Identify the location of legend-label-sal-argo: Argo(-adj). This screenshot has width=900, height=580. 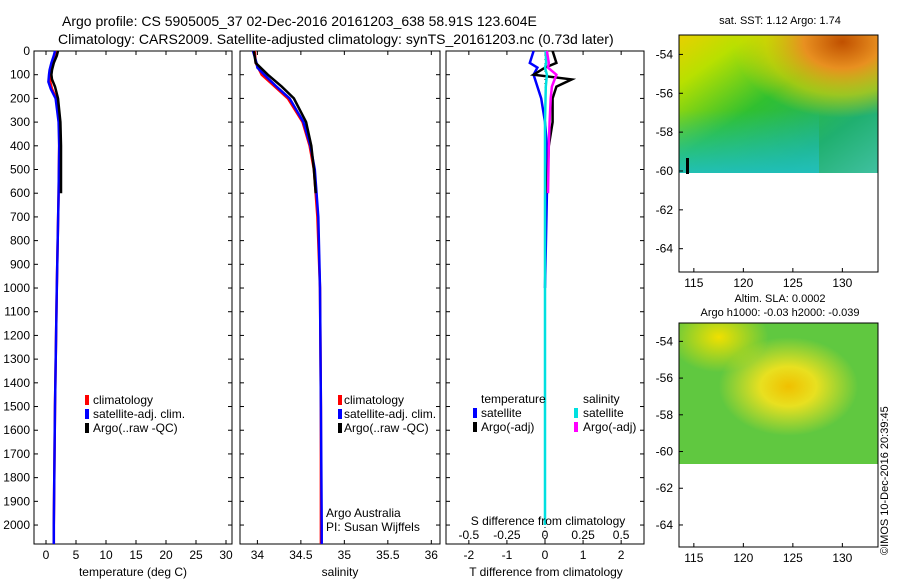
(609, 427).